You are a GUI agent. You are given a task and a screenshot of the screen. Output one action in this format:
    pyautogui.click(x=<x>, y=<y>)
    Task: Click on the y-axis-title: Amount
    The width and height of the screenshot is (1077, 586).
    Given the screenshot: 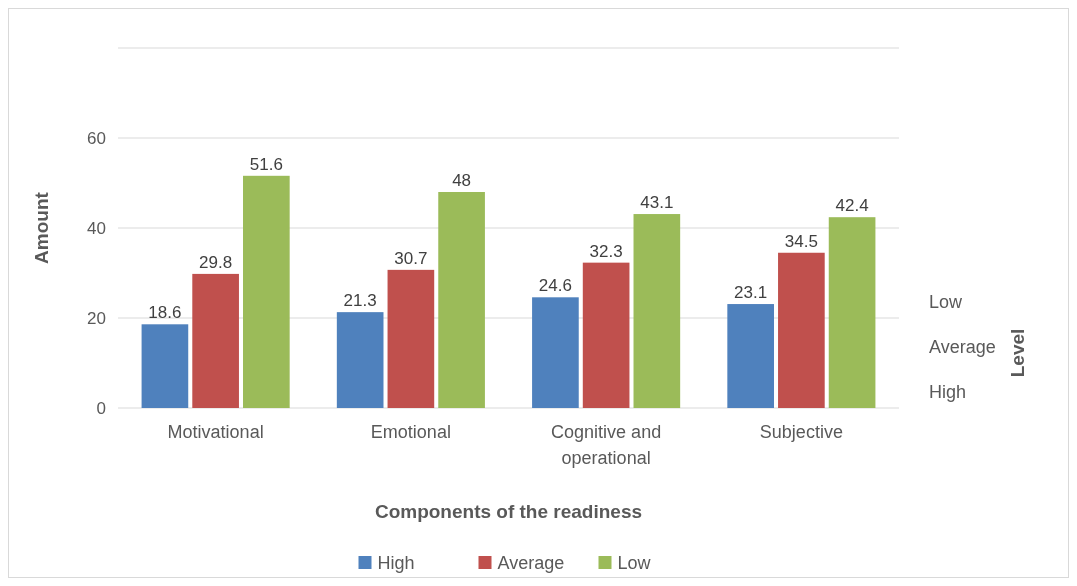 What is the action you would take?
    pyautogui.click(x=41, y=227)
    